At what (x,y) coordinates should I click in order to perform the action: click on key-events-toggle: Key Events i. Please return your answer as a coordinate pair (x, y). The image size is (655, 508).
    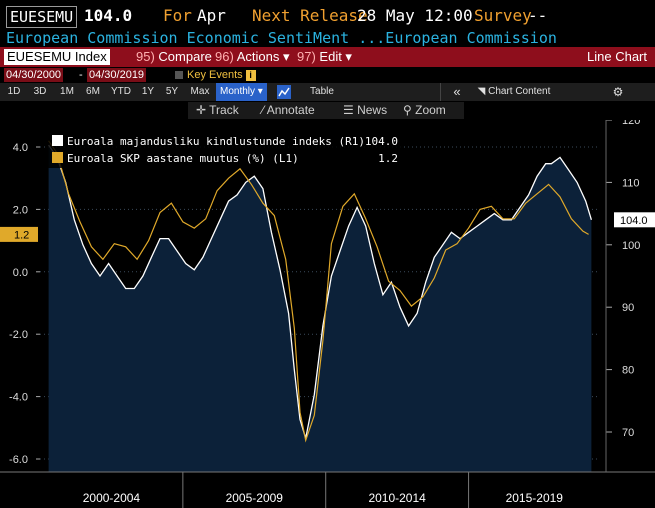
    Looking at the image, I should click on (215, 75).